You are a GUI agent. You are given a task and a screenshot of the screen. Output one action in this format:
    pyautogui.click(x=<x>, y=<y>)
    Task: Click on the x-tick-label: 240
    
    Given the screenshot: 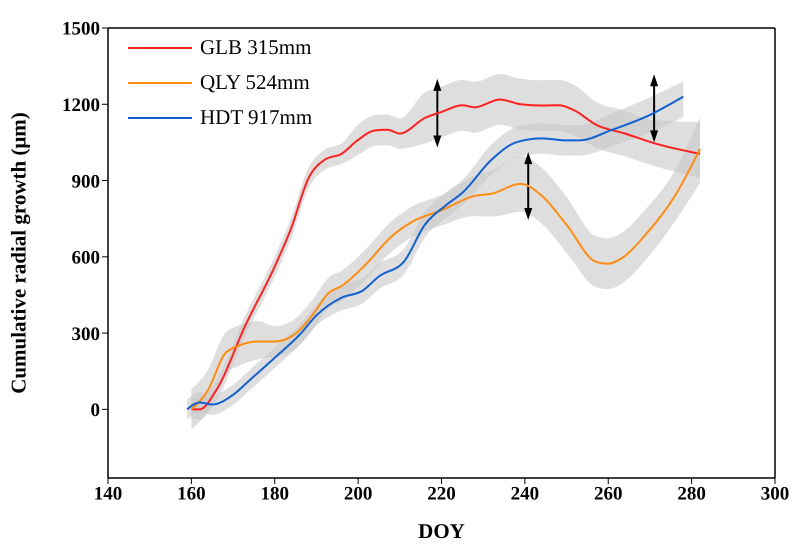 What is the action you would take?
    pyautogui.click(x=525, y=493)
    